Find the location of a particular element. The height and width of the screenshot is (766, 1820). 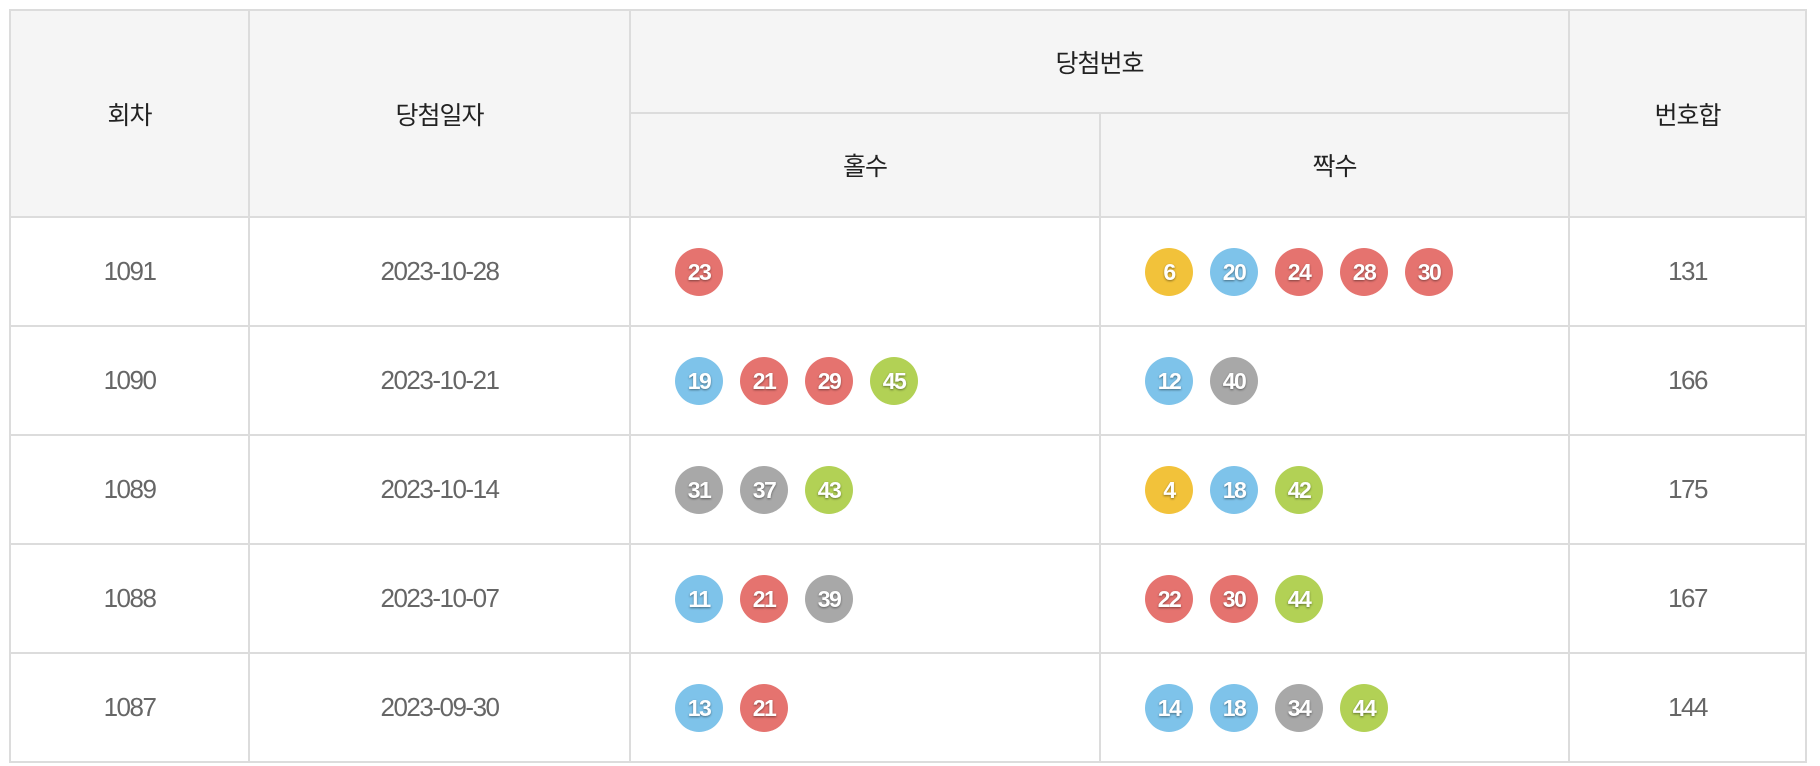

lotto-ball: 31 is located at coordinates (699, 489).